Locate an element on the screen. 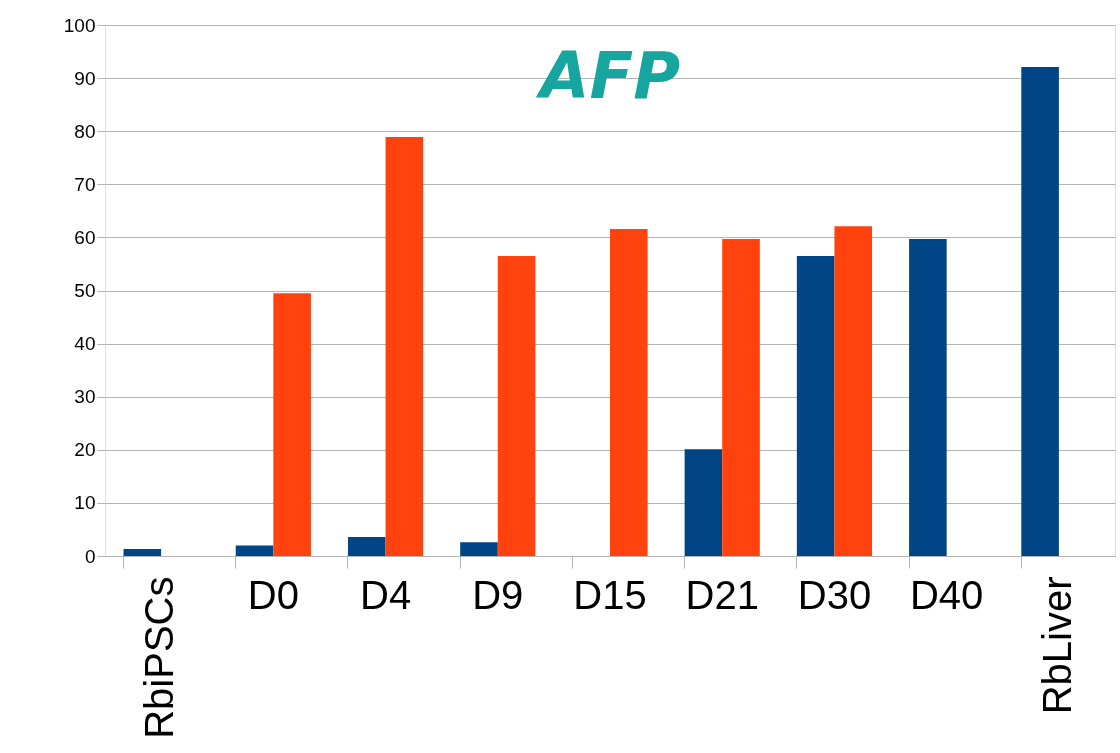 Image resolution: width=1120 pixels, height=753 pixels. x-tick-label: D40 is located at coordinates (946, 594).